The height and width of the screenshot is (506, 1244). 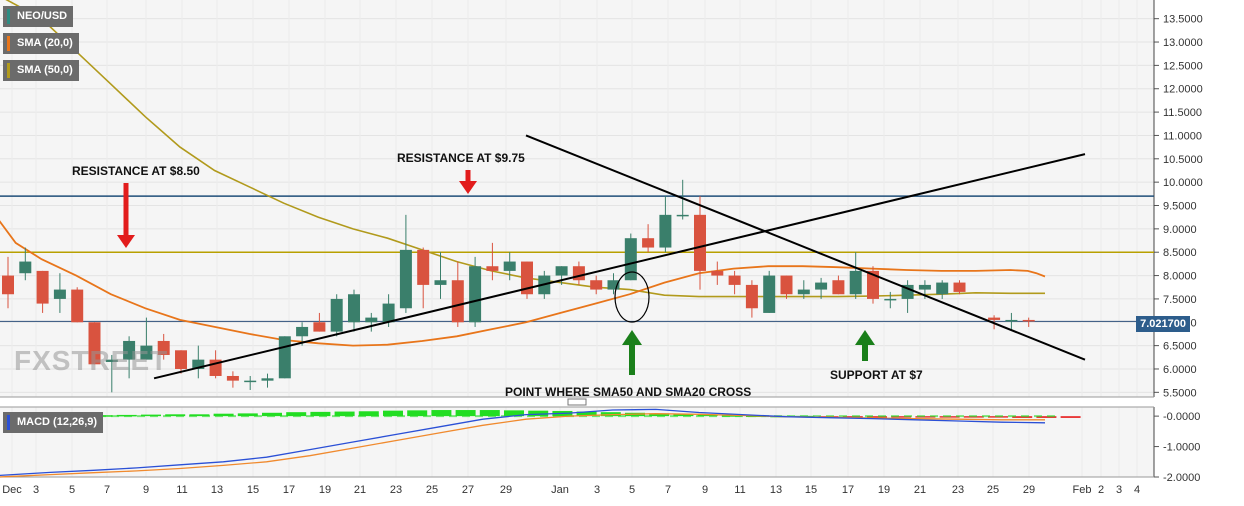 I want to click on x-tick-label: 19, so click(x=325, y=490).